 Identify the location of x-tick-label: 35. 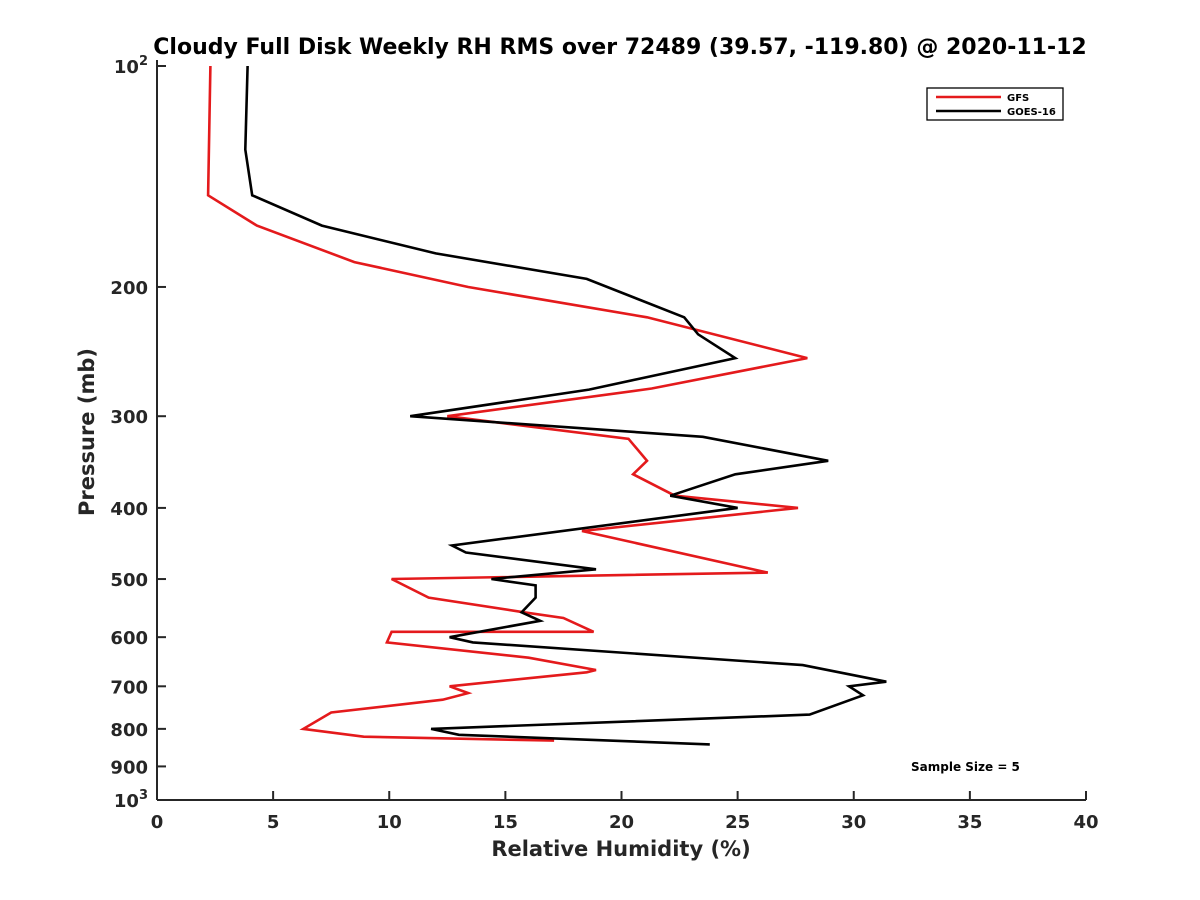
(969, 822).